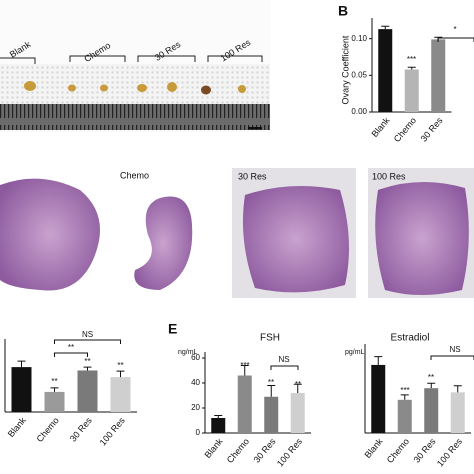 The height and width of the screenshot is (474, 474). I want to click on y-tick-label: 20, so click(195, 407).